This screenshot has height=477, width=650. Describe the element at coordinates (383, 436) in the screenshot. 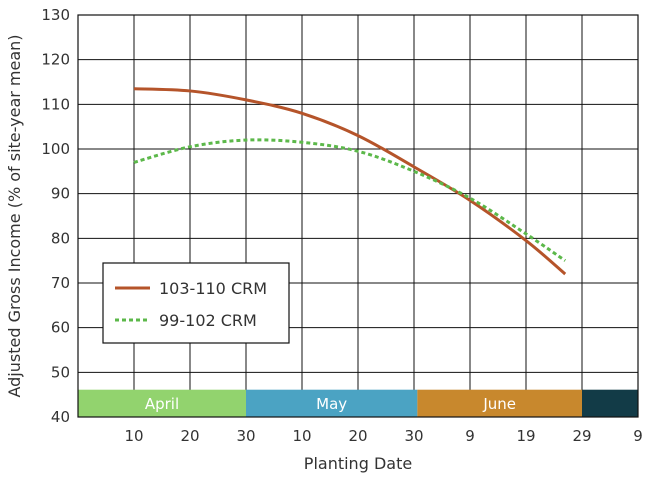

I see `x-tick-labels: 10 20 30 10 20 30 9 19 29 9` at that location.